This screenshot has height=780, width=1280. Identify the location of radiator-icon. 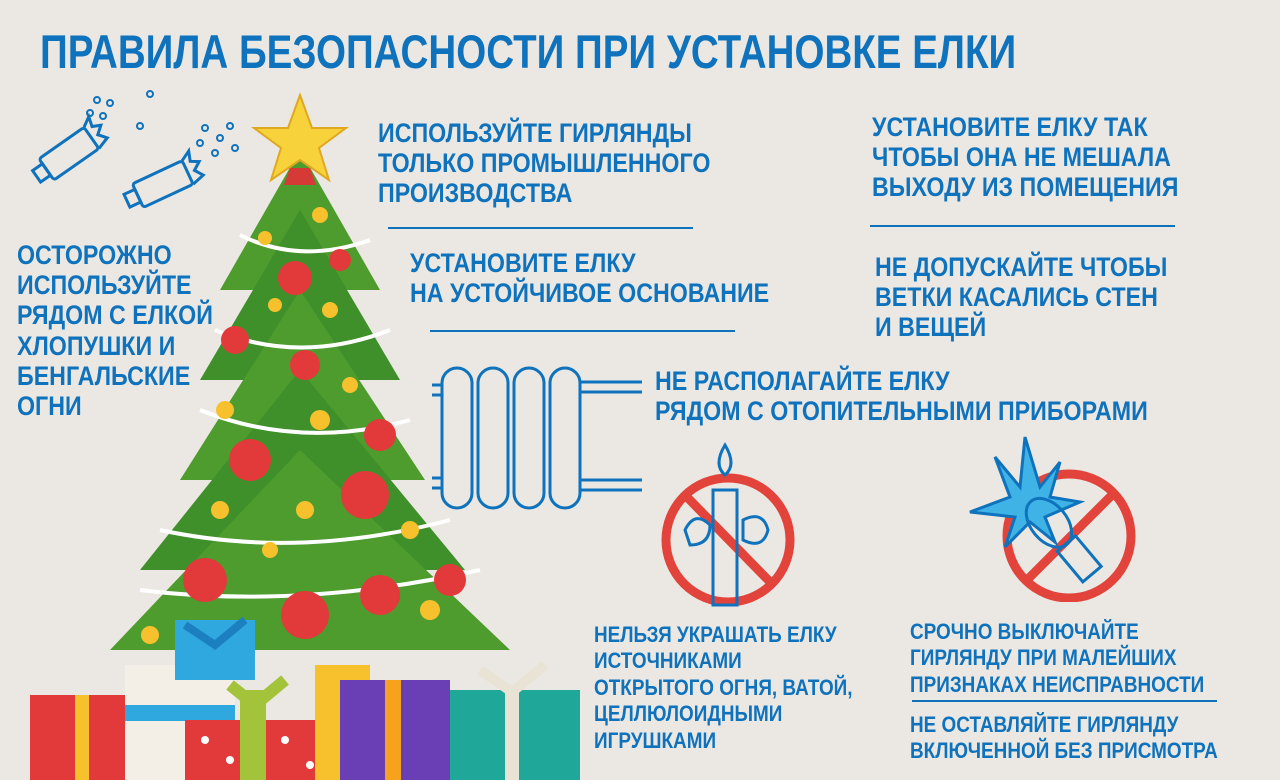
(537, 438).